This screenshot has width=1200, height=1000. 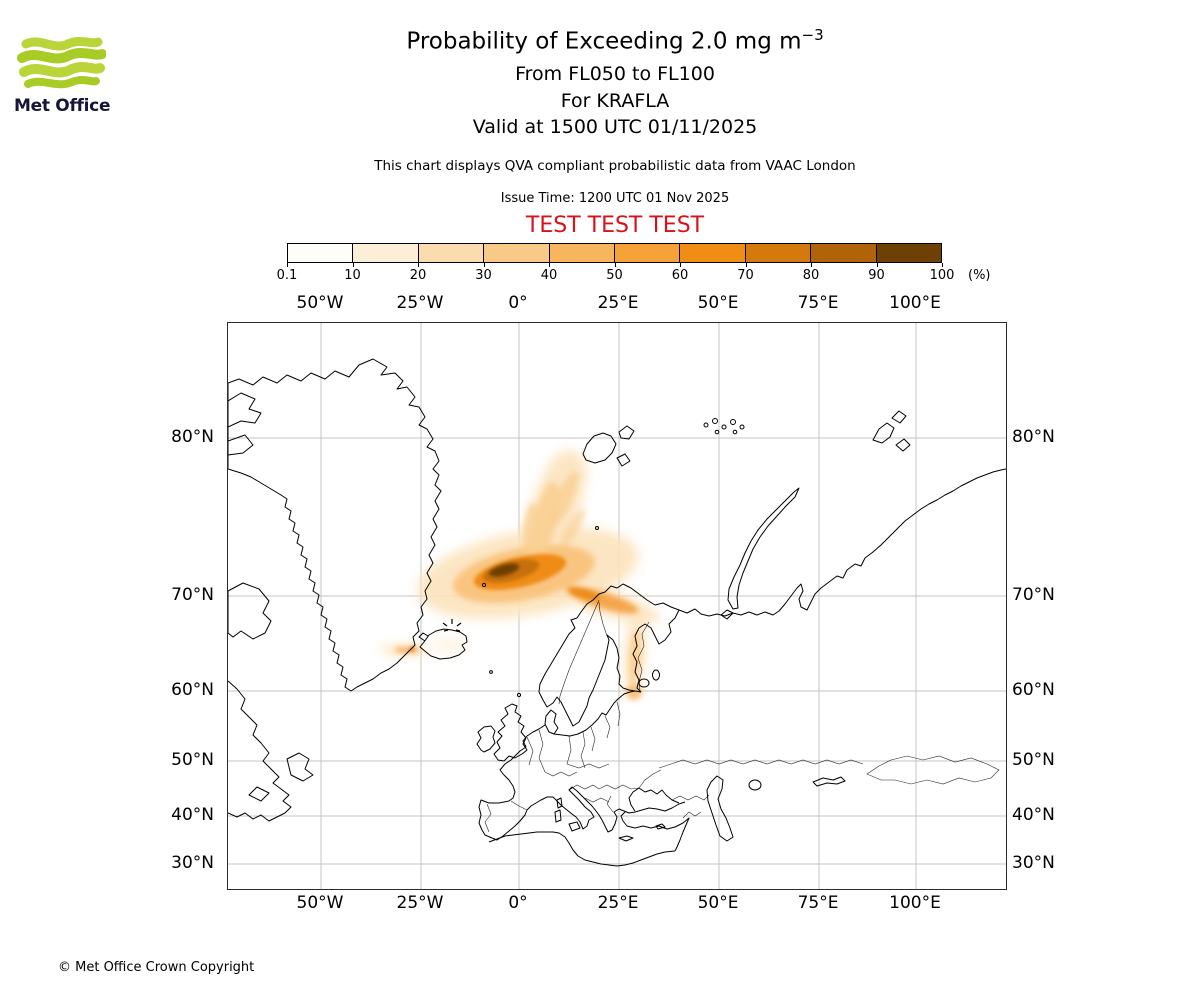 What do you see at coordinates (745, 275) in the screenshot?
I see `colorbar-tick-label: 70` at bounding box center [745, 275].